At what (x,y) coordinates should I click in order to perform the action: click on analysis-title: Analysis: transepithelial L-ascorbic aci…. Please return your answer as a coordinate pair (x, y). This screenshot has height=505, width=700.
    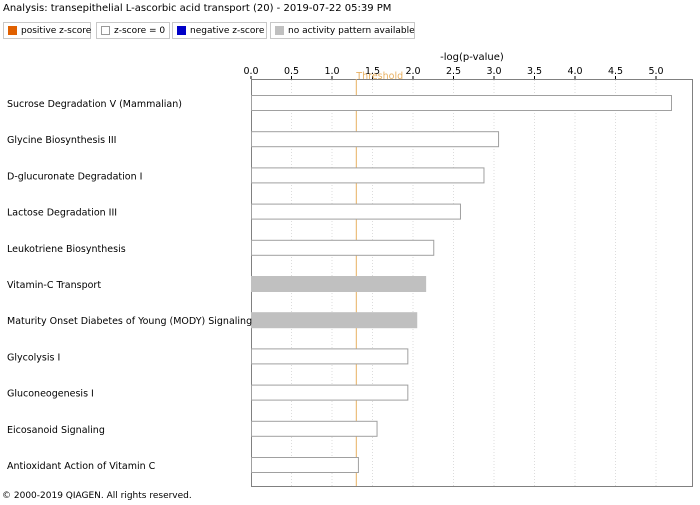
    Looking at the image, I should click on (197, 8).